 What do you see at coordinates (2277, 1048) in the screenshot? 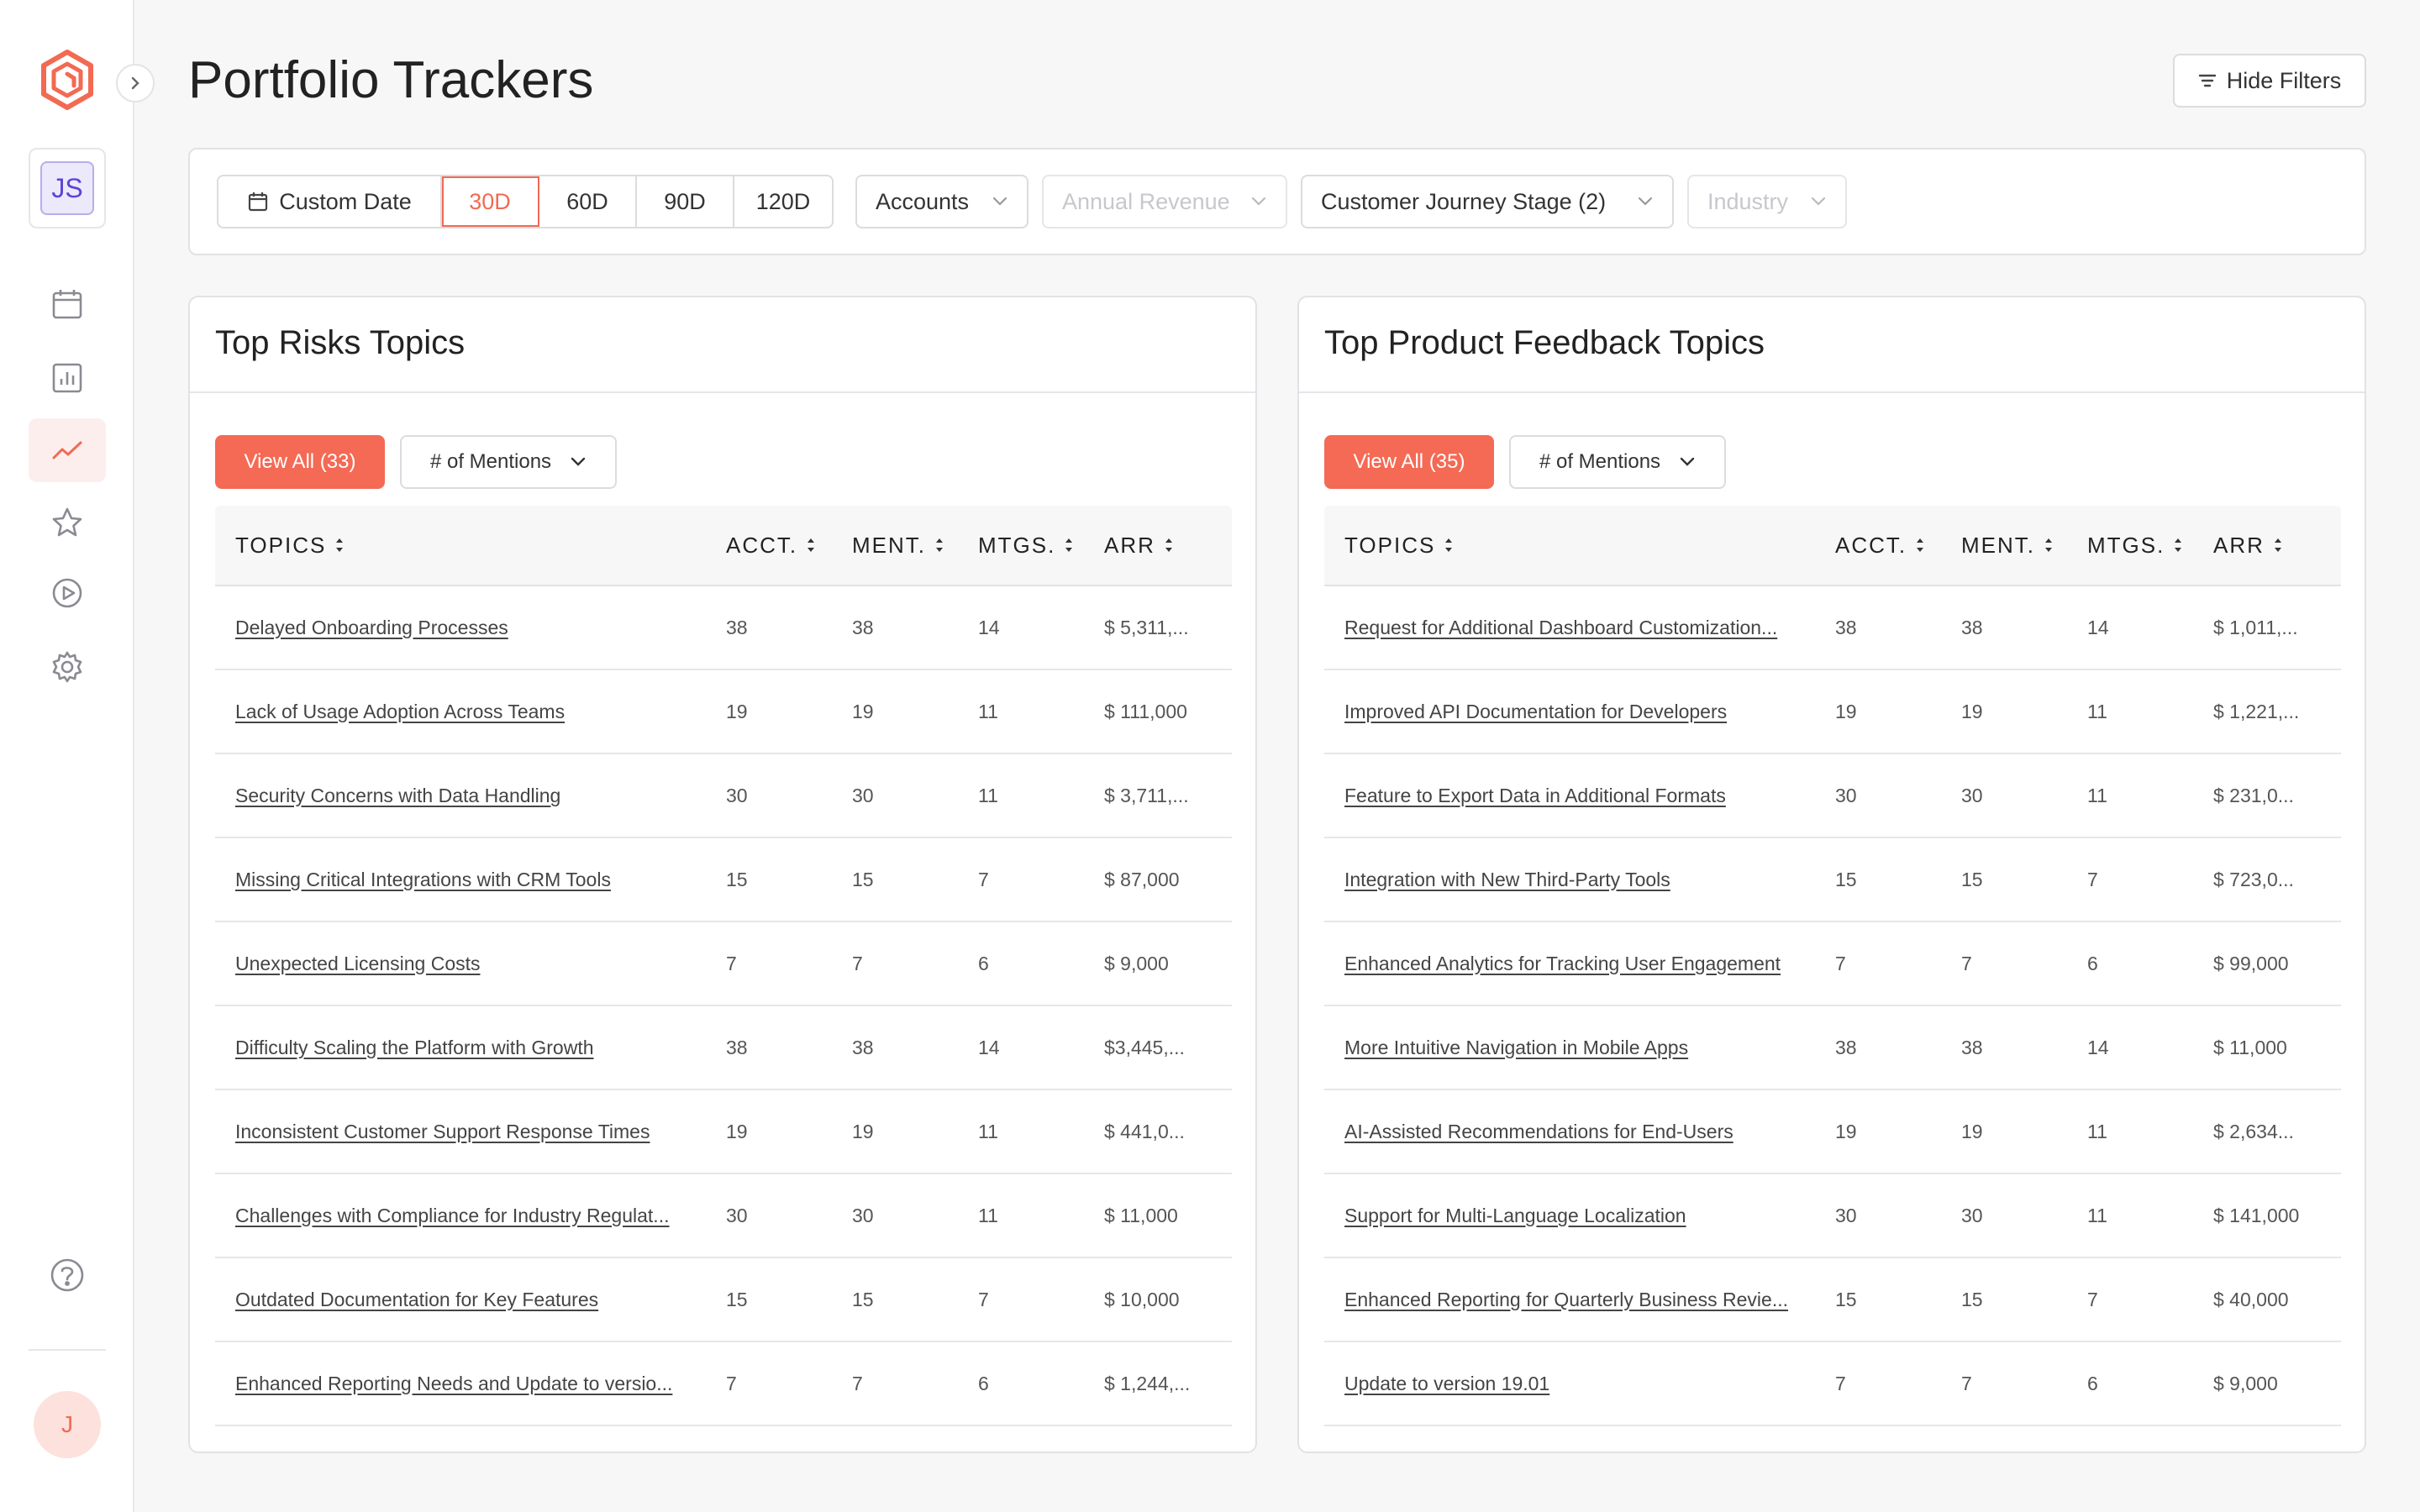
I see `table-cell: $ 11,000` at bounding box center [2277, 1048].